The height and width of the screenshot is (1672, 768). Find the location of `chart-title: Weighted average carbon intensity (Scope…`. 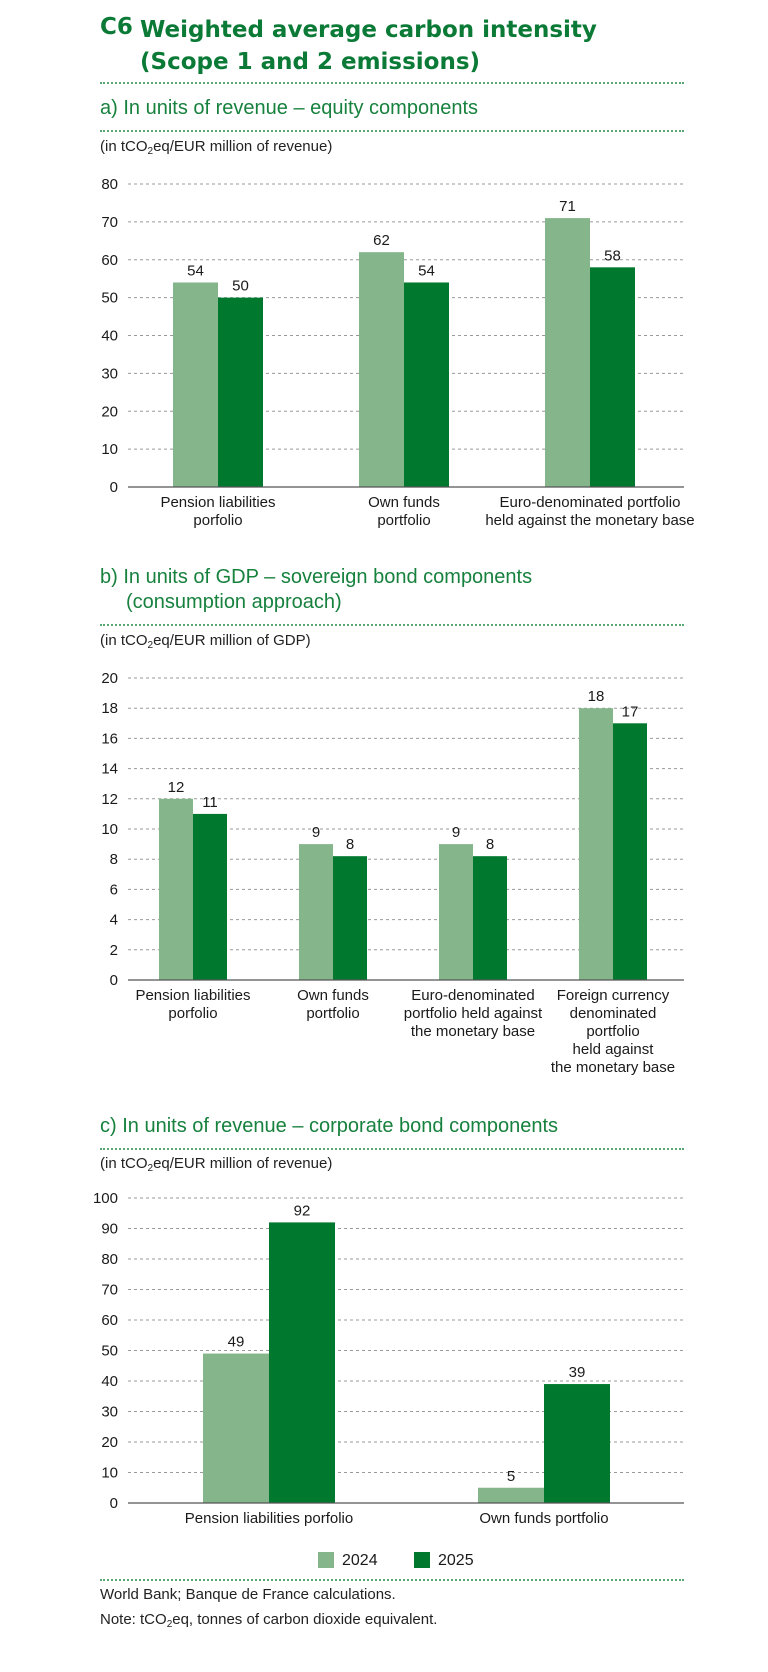

chart-title: Weighted average carbon intensity (Scope… is located at coordinates (420, 46).